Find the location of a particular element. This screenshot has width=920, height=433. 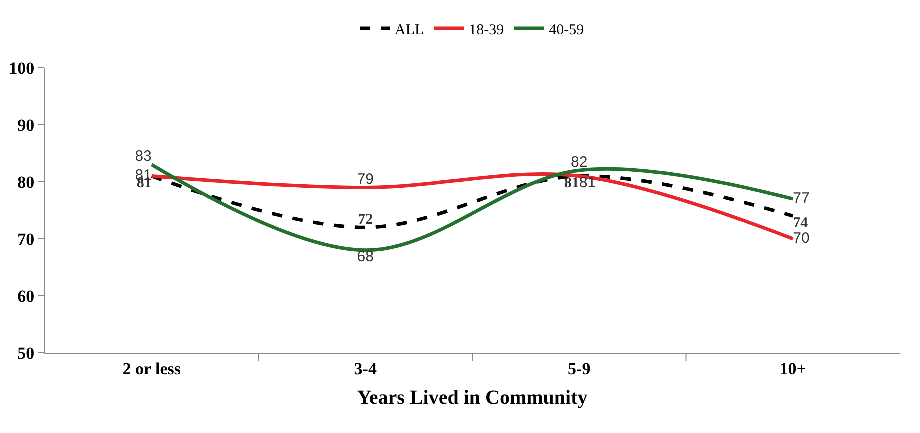

x-tick-label: 3-4 is located at coordinates (366, 368).